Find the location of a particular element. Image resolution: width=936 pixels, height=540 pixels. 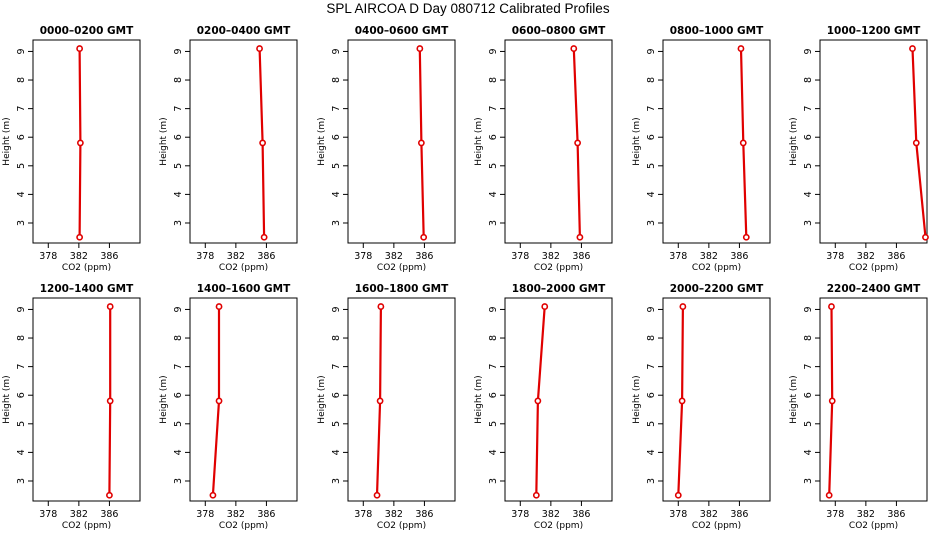

panel-title: 2200–2400 GMT is located at coordinates (874, 289).